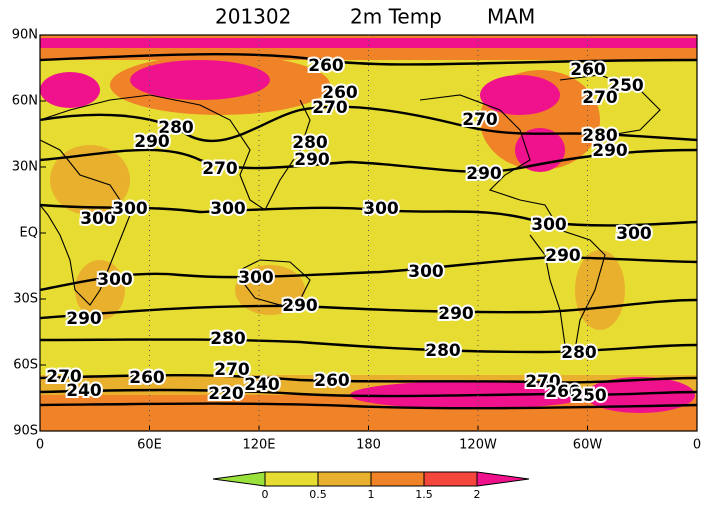  I want to click on colorbar-tick-label: 1.5, so click(424, 494).